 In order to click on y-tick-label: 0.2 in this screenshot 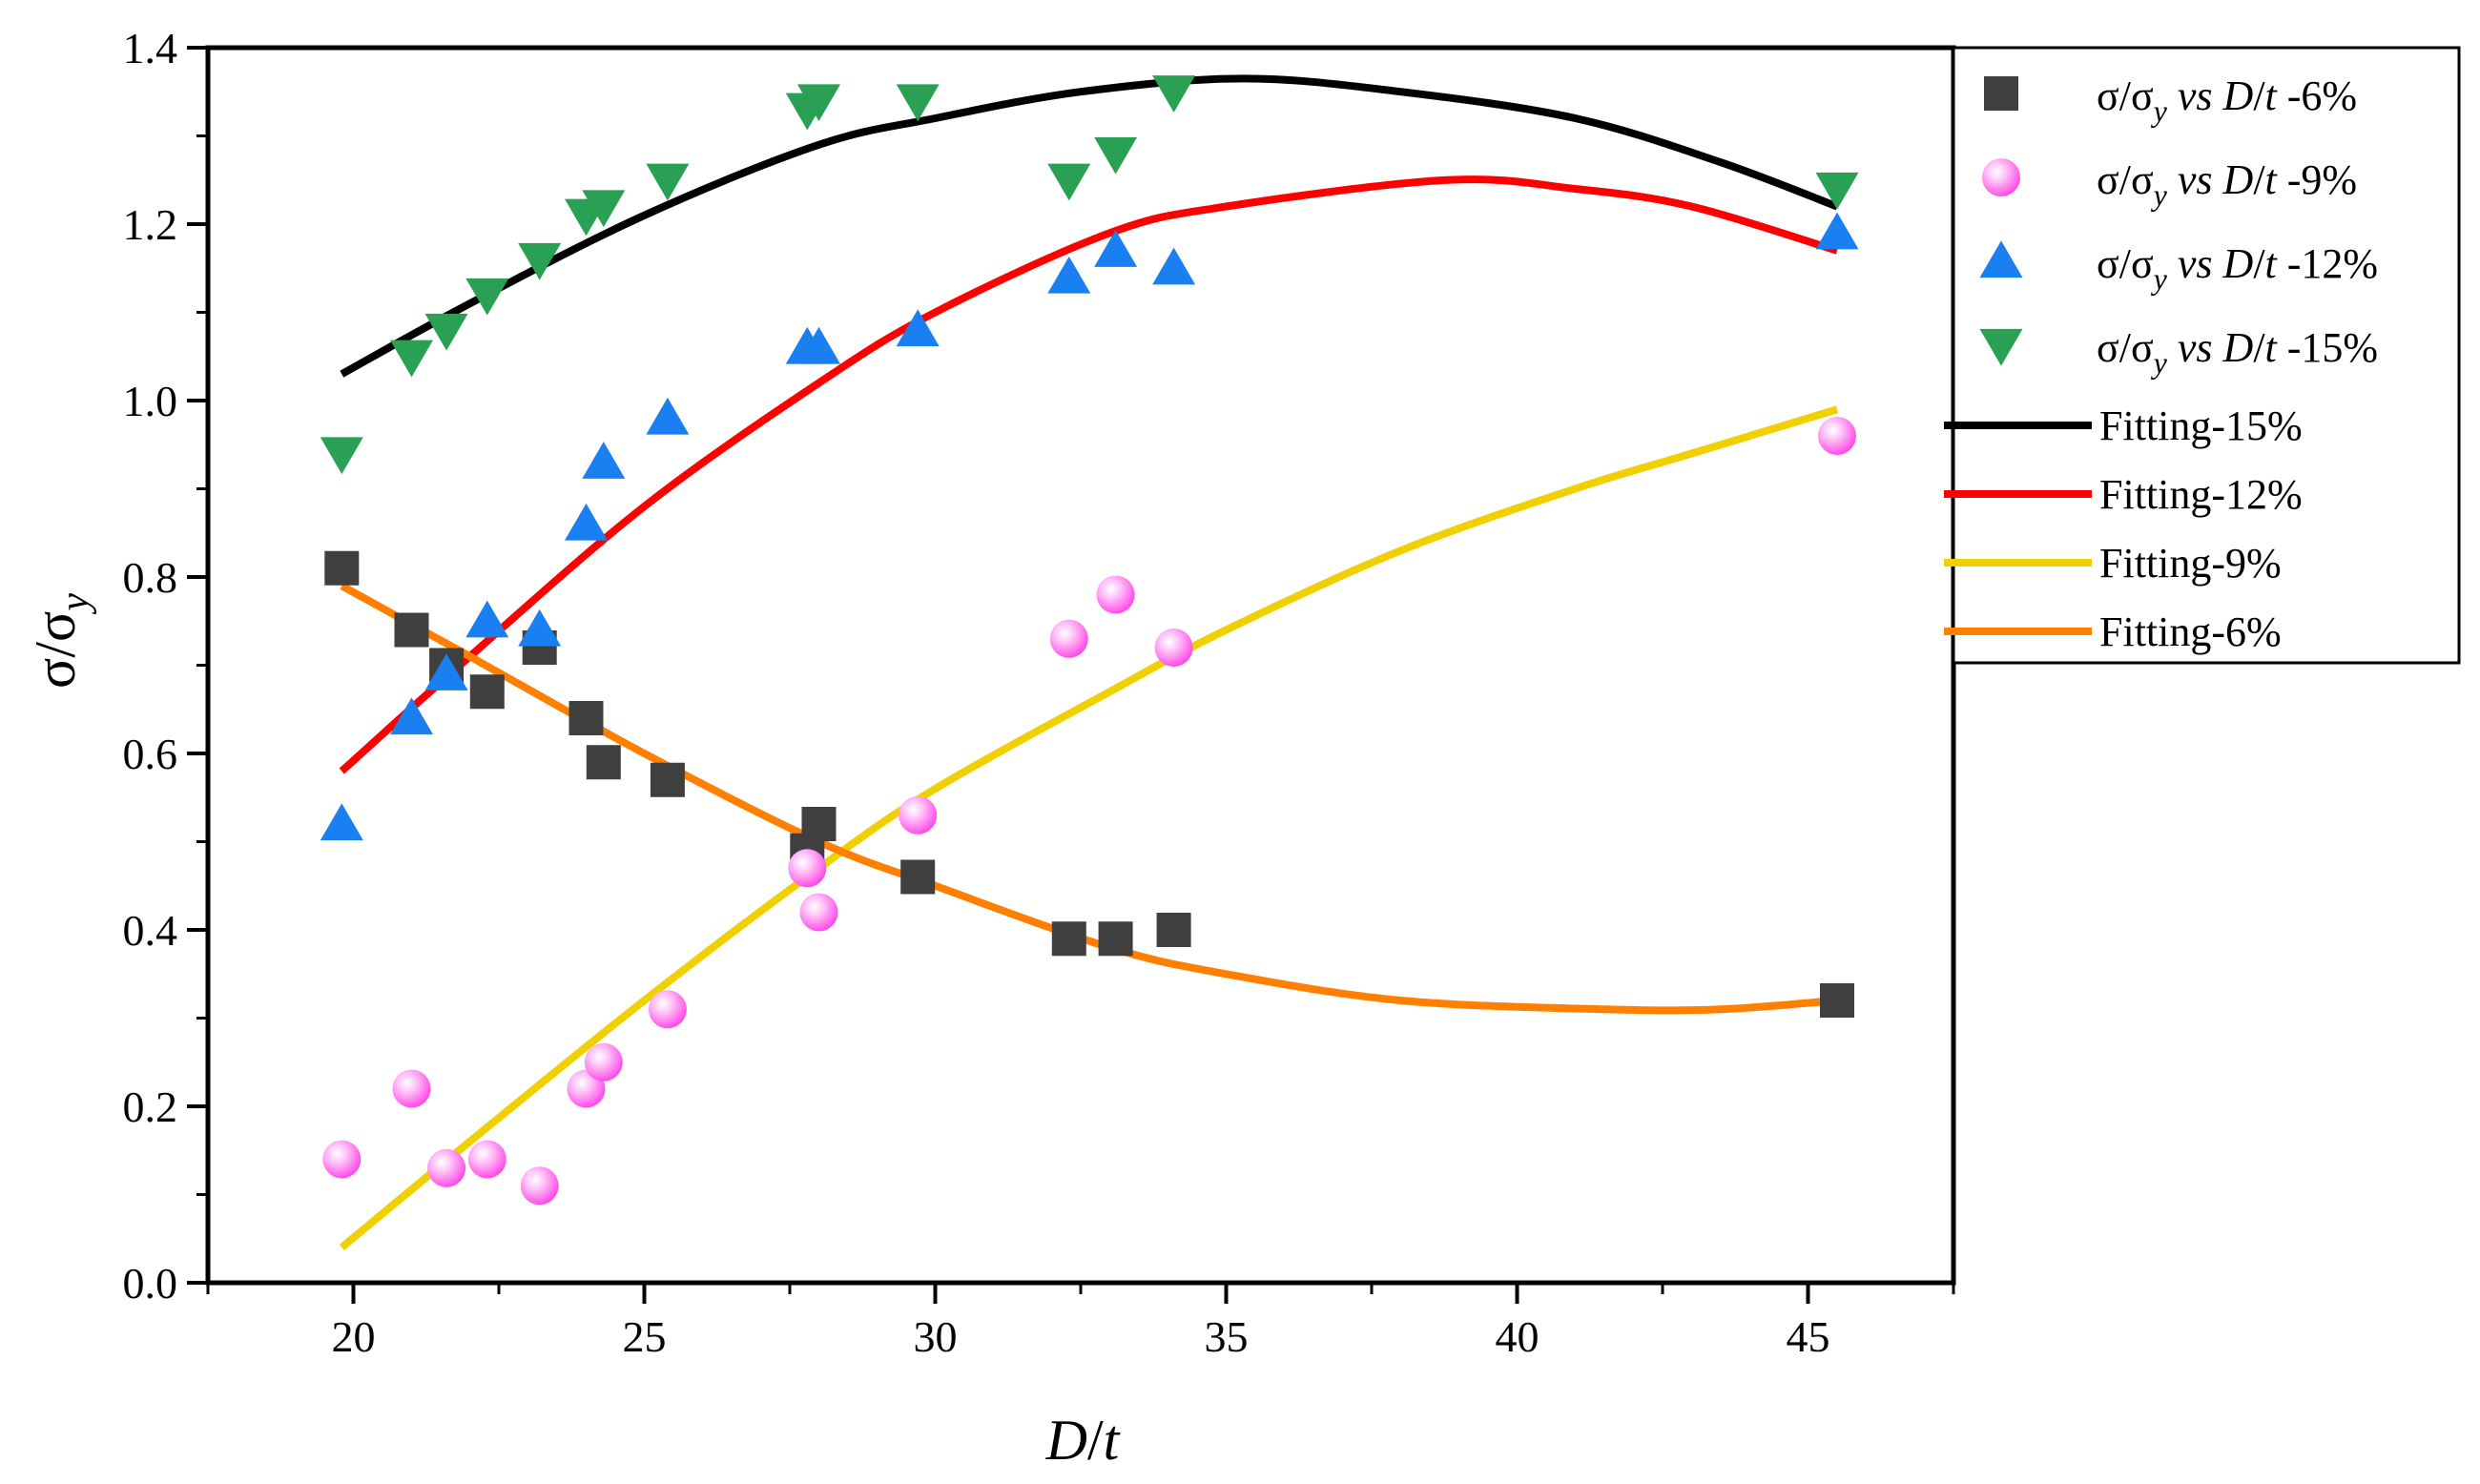, I will do `click(150, 1106)`.